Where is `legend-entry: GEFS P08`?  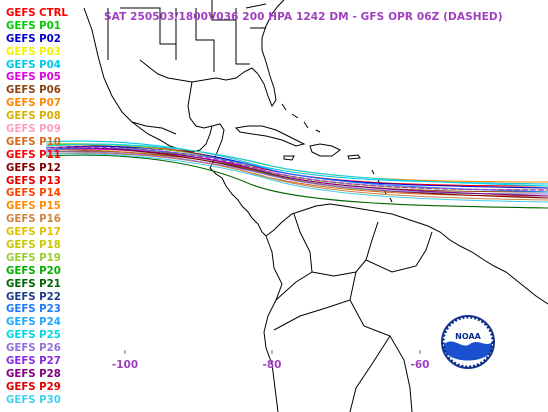 legend-entry: GEFS P08 is located at coordinates (33, 117).